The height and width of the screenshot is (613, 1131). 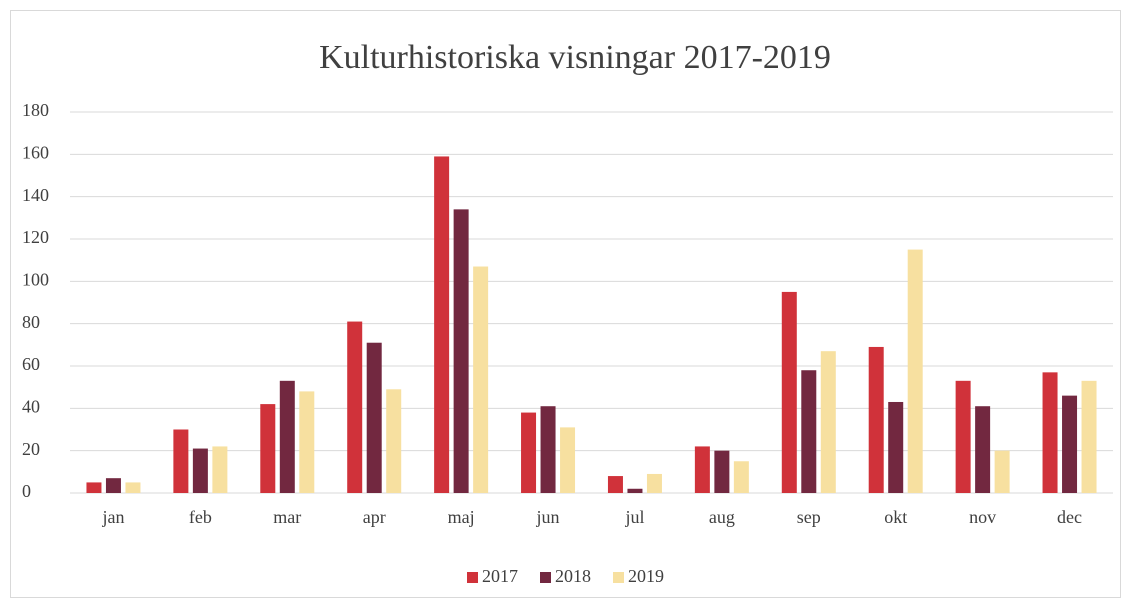 I want to click on x-tick-label: maj, so click(x=461, y=517).